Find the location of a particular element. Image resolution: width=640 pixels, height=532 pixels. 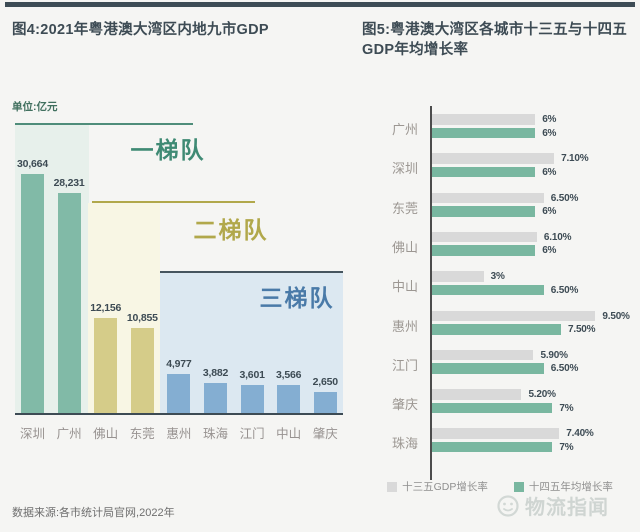

bar-珠海 is located at coordinates (215, 398).